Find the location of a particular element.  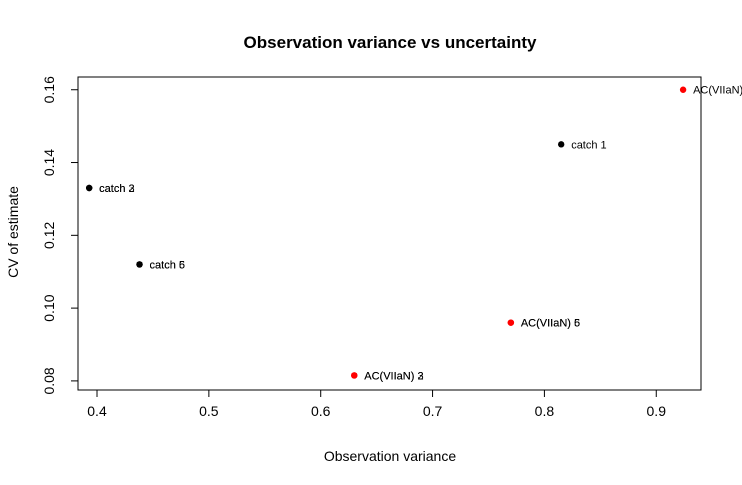

point-label: AC(VIIaN) 2 is located at coordinates (393, 376).